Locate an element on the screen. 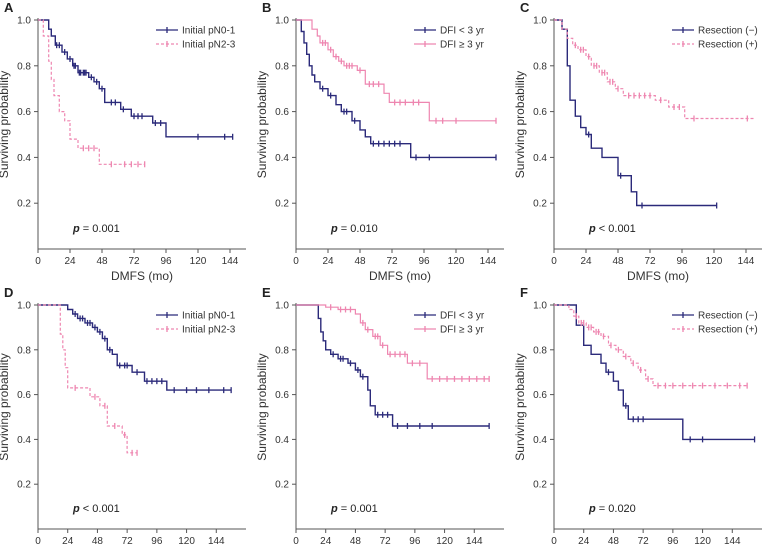 The image size is (771, 549). panel-letter: E is located at coordinates (266, 292).